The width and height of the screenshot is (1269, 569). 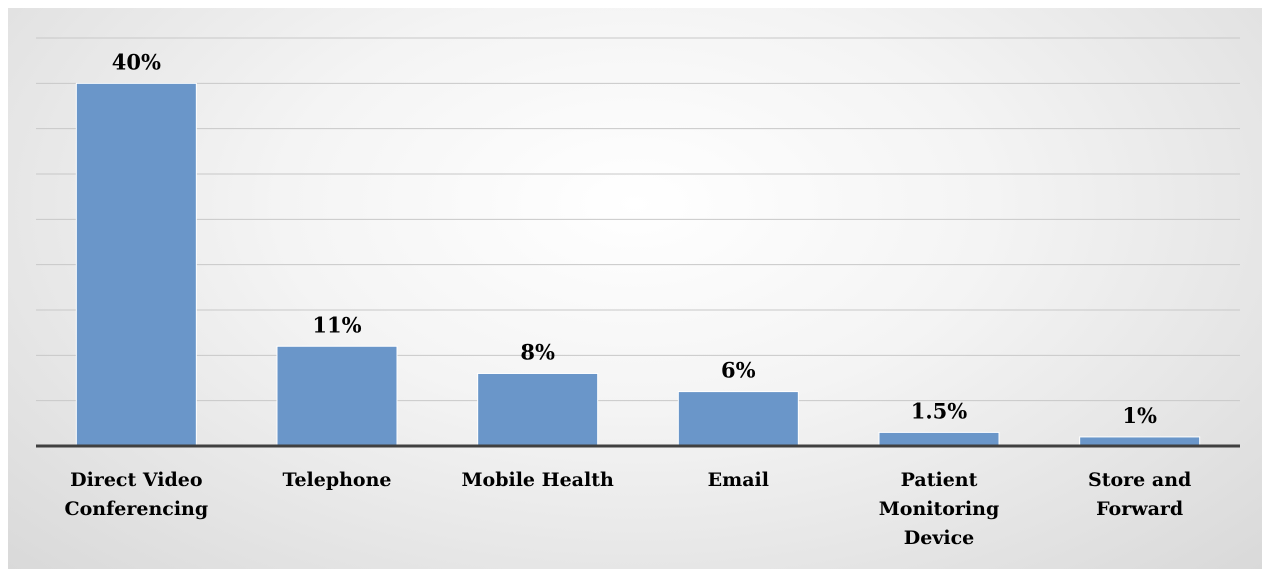 What do you see at coordinates (136, 61) in the screenshot?
I see `value-label: 40%` at bounding box center [136, 61].